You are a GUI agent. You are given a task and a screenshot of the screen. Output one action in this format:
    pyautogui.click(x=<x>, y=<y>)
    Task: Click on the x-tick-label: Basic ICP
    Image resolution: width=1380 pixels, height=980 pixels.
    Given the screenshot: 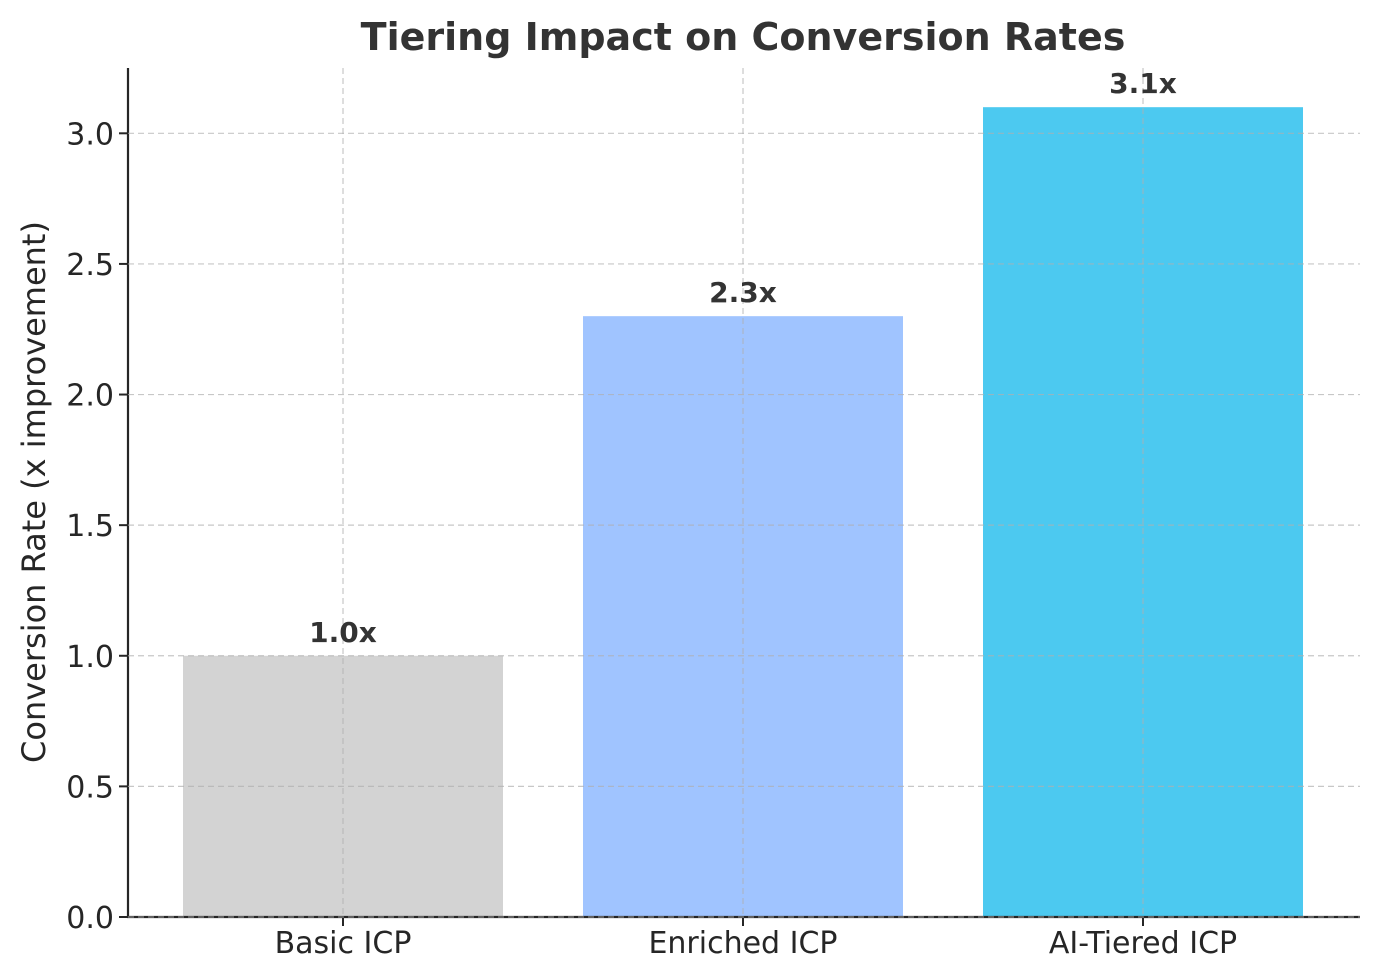 What is the action you would take?
    pyautogui.click(x=343, y=943)
    